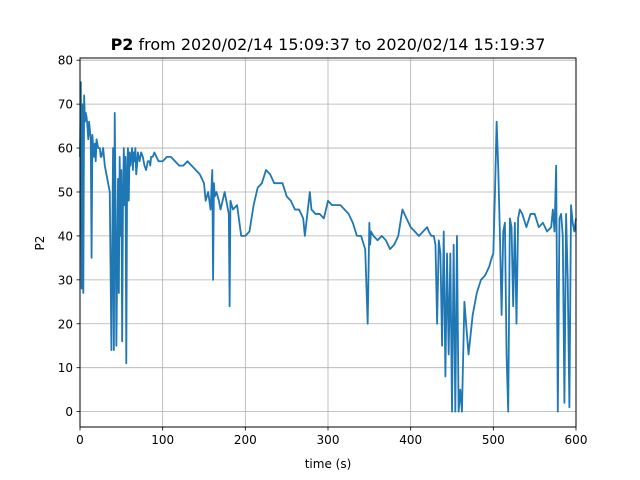 The height and width of the screenshot is (480, 640). What do you see at coordinates (65, 149) in the screenshot?
I see `y-tick-label: 60` at bounding box center [65, 149].